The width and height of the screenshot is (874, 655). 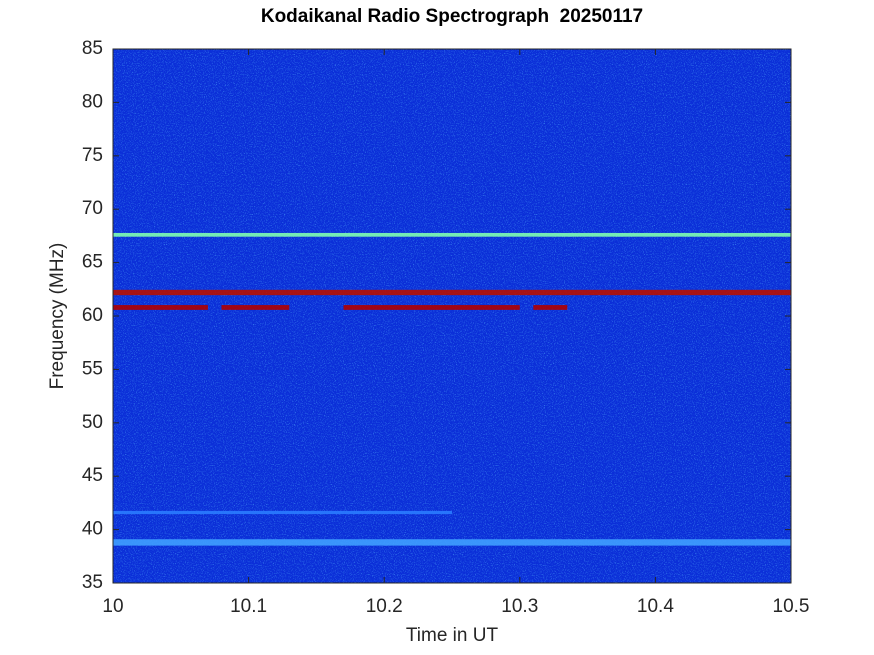 I want to click on x-tick-label: 10.3, so click(x=519, y=606).